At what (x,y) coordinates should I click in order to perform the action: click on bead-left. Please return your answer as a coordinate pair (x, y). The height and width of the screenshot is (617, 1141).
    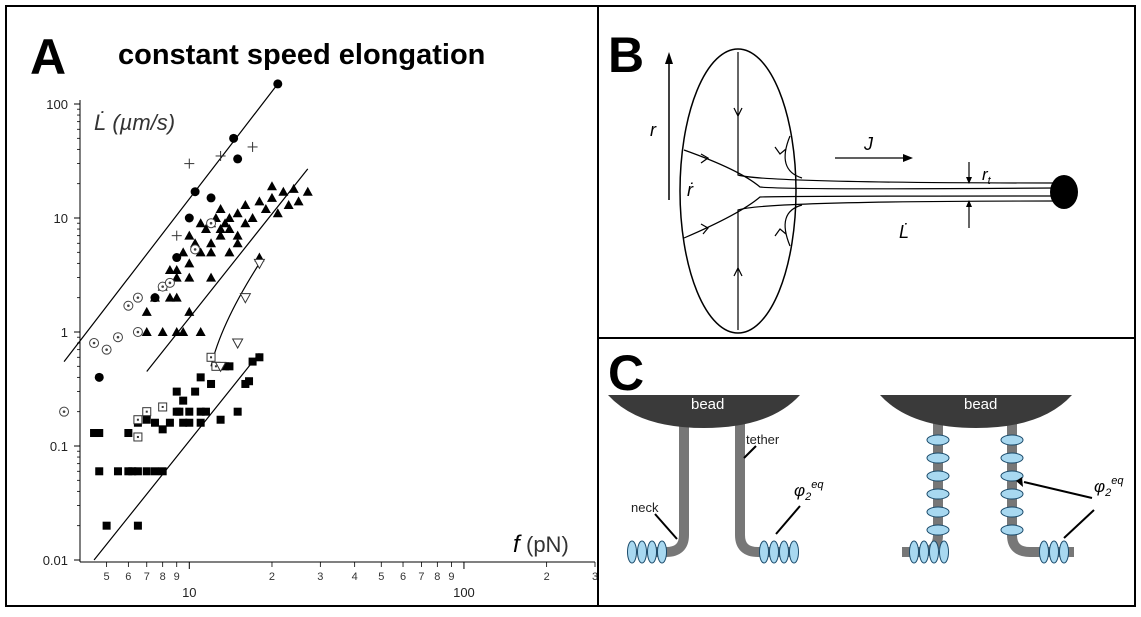
    Looking at the image, I should click on (704, 411).